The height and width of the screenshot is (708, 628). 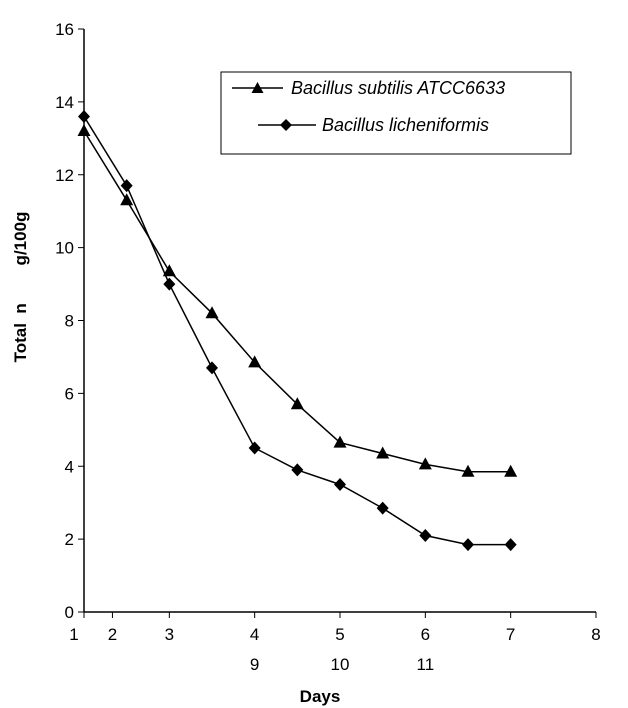 I want to click on x-tick-label: 3, so click(x=169, y=634).